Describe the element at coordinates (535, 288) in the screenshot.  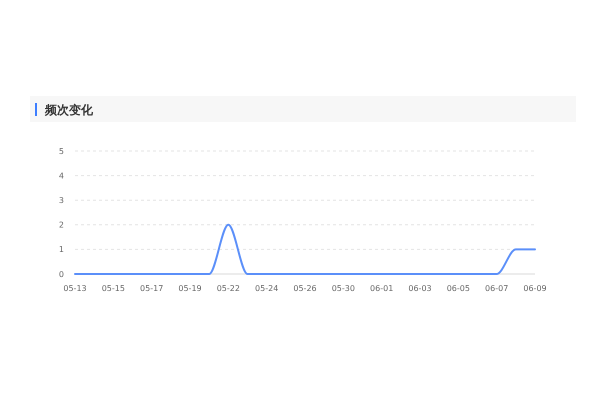
I see `x-tick-label: 06-09` at that location.